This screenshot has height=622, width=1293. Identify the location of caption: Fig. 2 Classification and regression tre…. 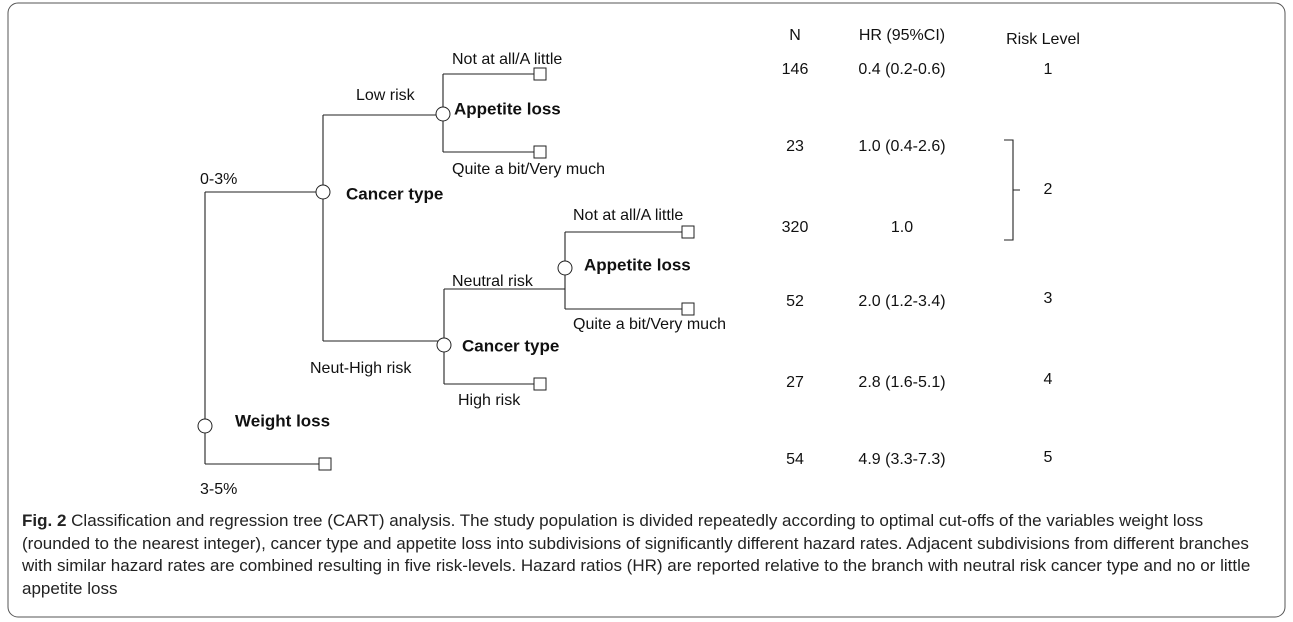
(647, 555).